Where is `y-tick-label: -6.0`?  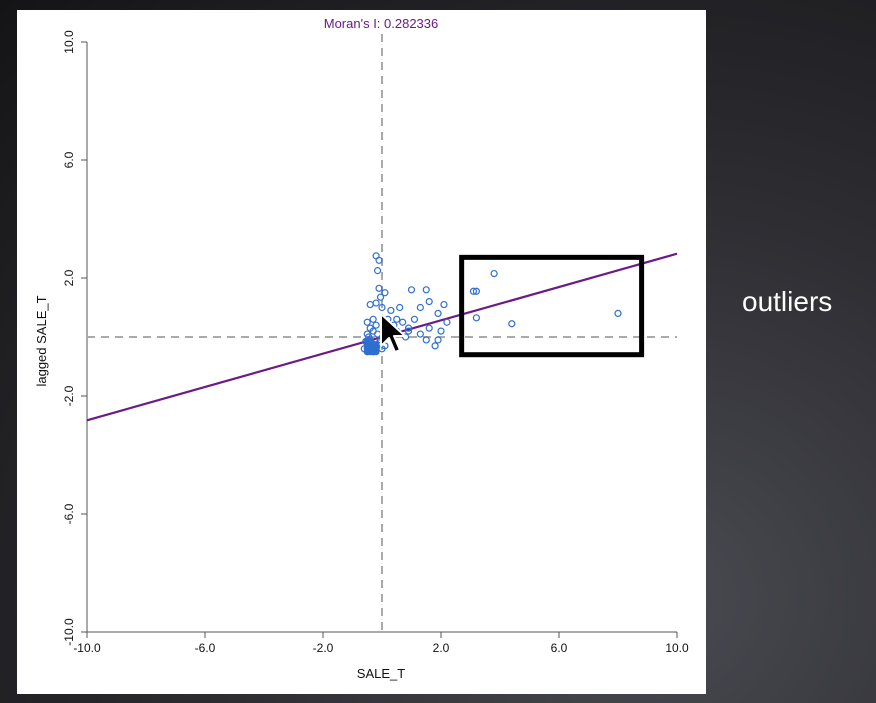
y-tick-label: -6.0 is located at coordinates (69, 513).